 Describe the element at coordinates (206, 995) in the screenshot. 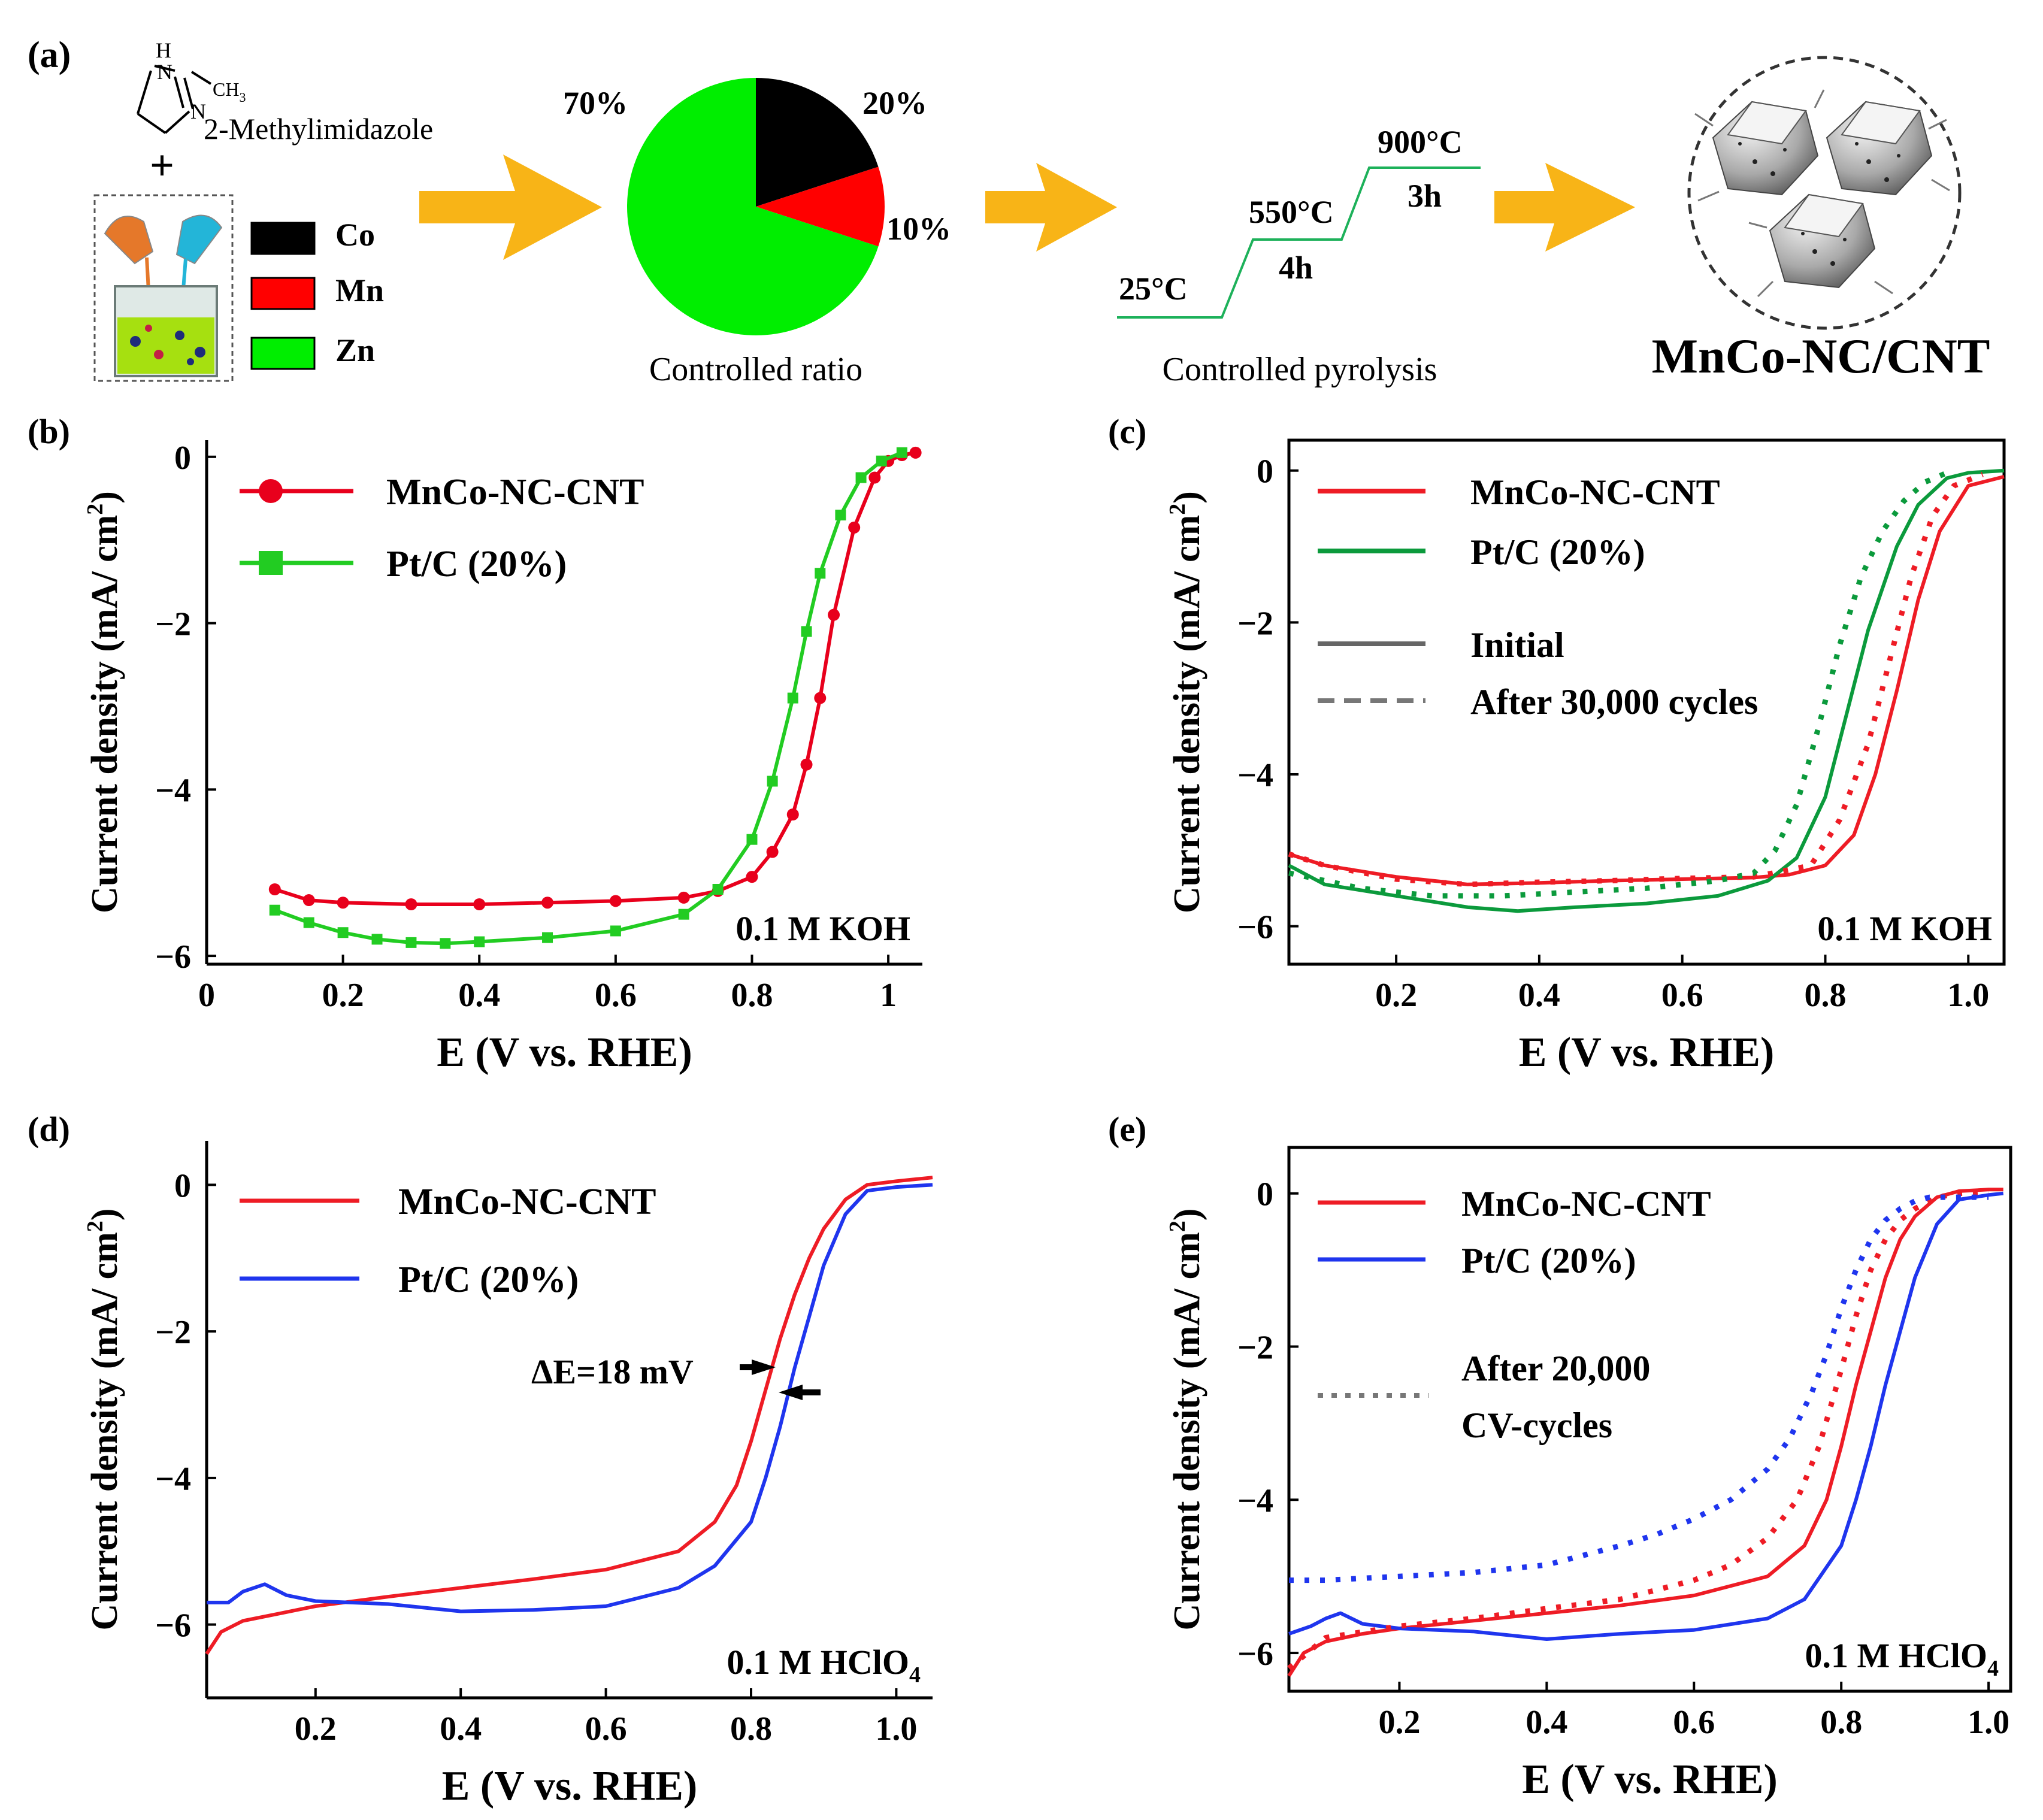

I see `x-tick-label: 0` at that location.